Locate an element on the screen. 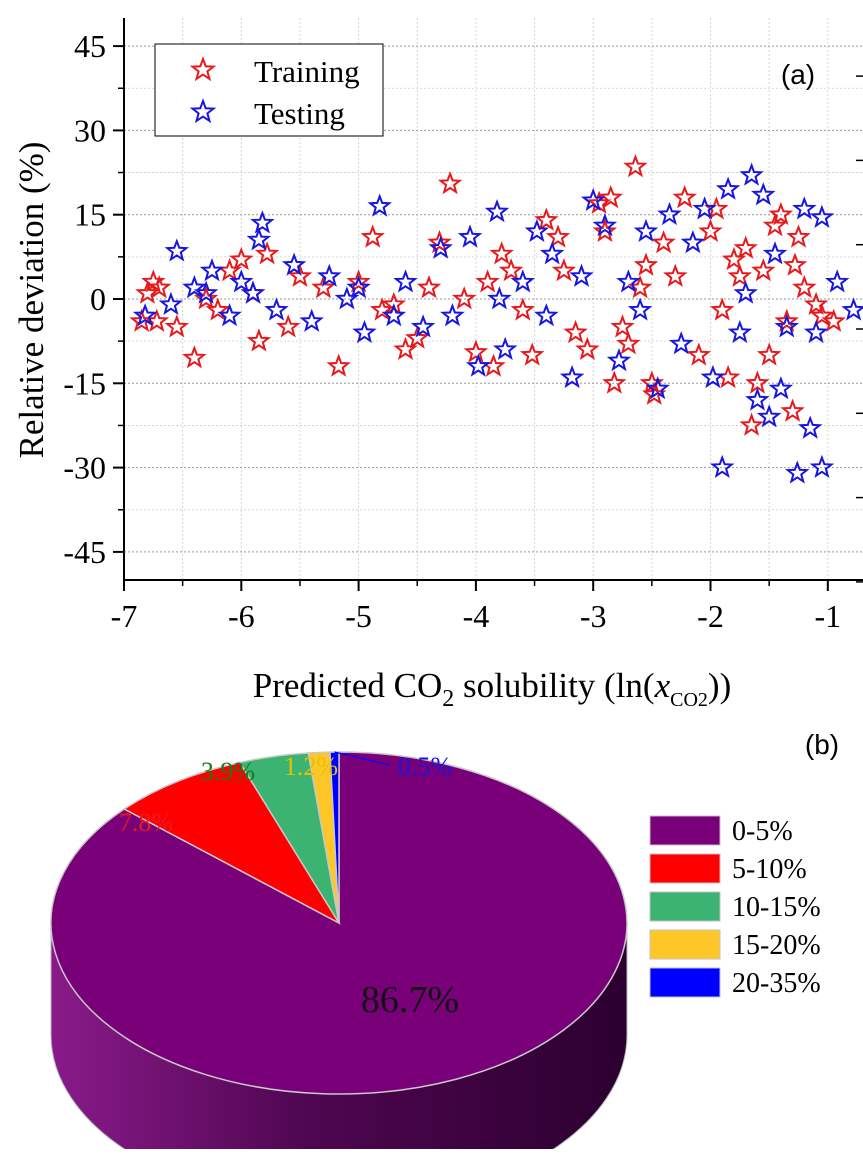 The width and height of the screenshot is (863, 1154). x-tick-label: -7 is located at coordinates (124, 616).